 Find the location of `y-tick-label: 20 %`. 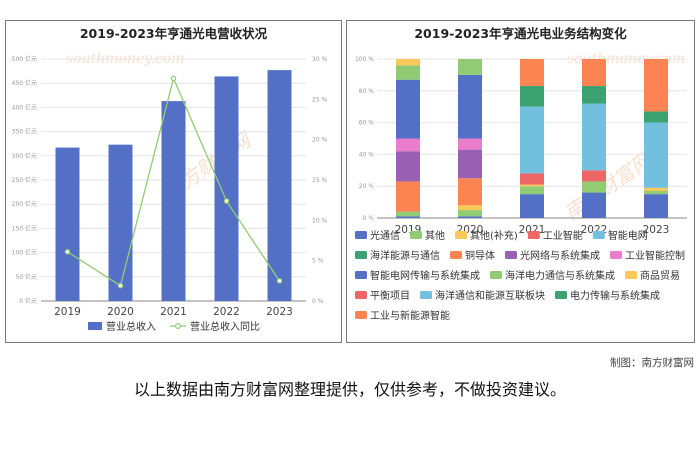

y-tick-label: 20 % is located at coordinates (367, 186).